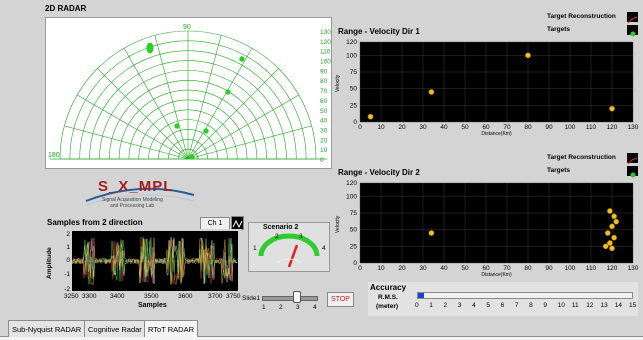 This screenshot has width=643, height=340. Describe the element at coordinates (338, 83) in the screenshot. I see `chart-ylabel: Velocity` at that location.